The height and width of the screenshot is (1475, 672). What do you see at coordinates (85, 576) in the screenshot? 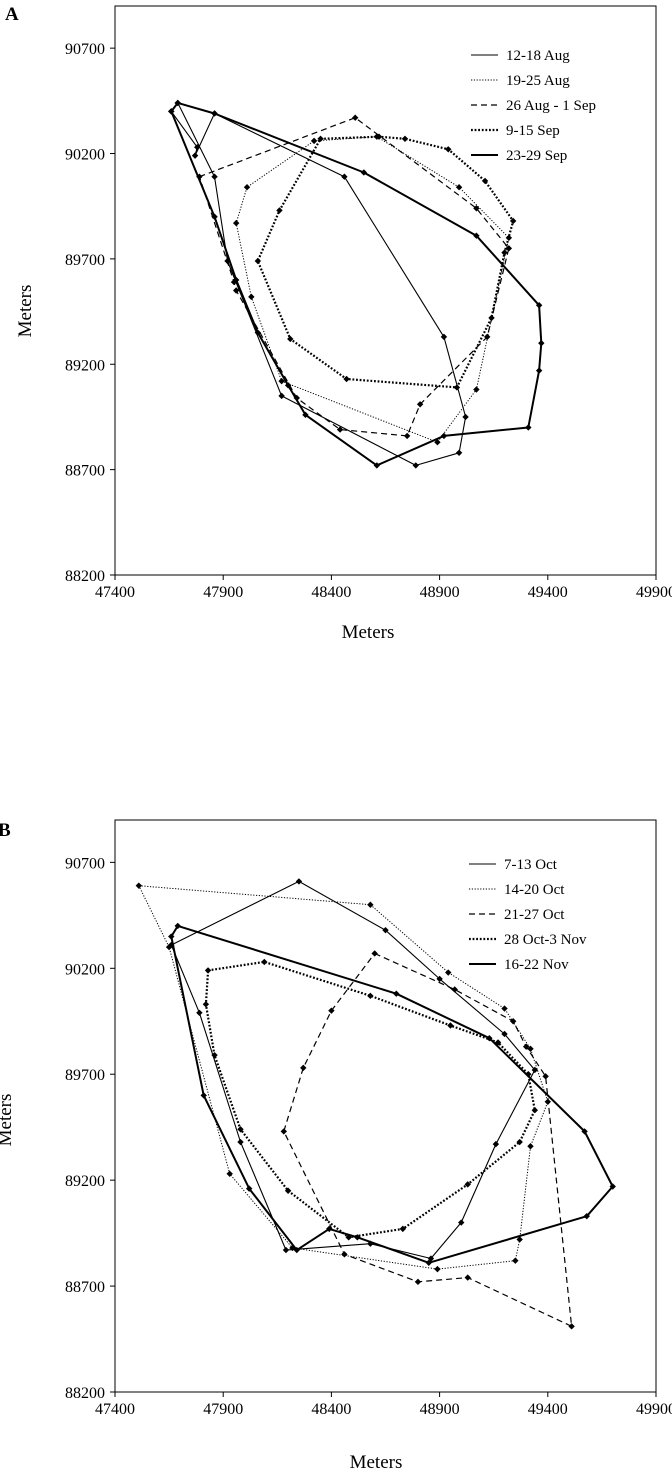
I see `y-tick-label: 88200` at bounding box center [85, 576].